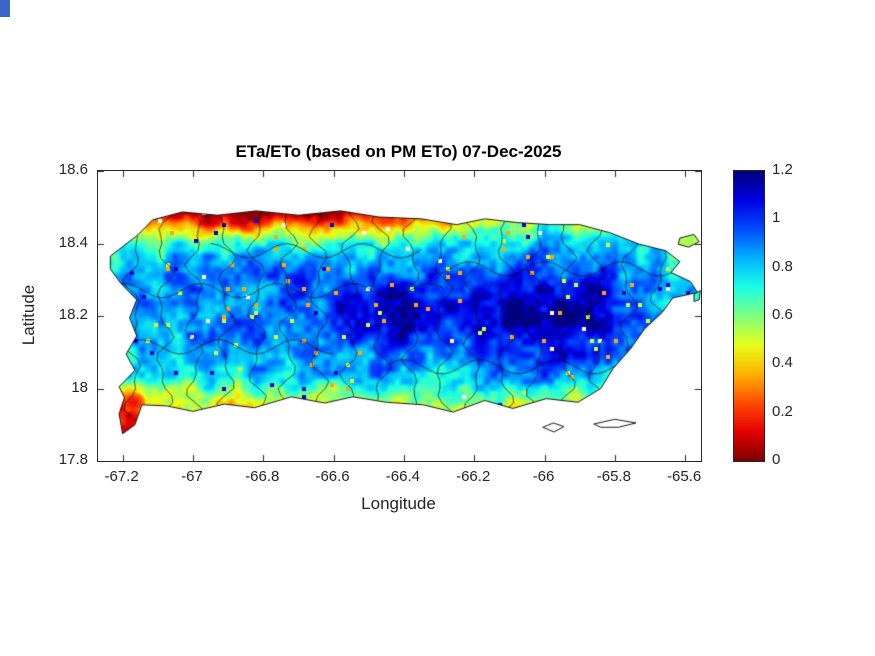 The height and width of the screenshot is (656, 875). Describe the element at coordinates (543, 476) in the screenshot. I see `x-tick-label: -66` at that location.